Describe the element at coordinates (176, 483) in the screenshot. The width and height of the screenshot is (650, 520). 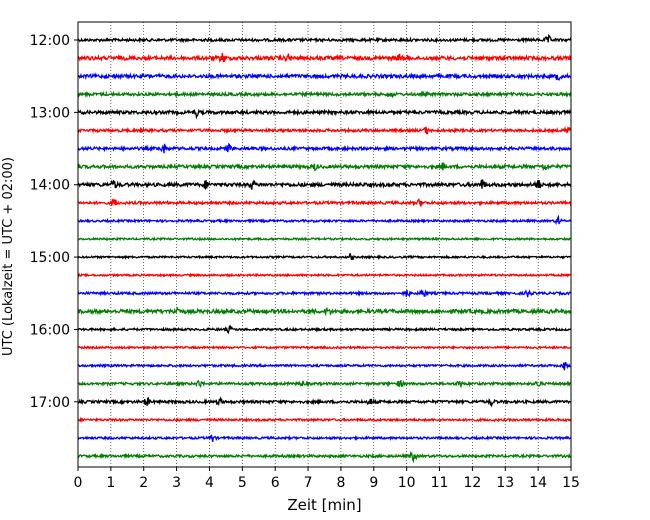
I see `x-tick-label: 3` at that location.